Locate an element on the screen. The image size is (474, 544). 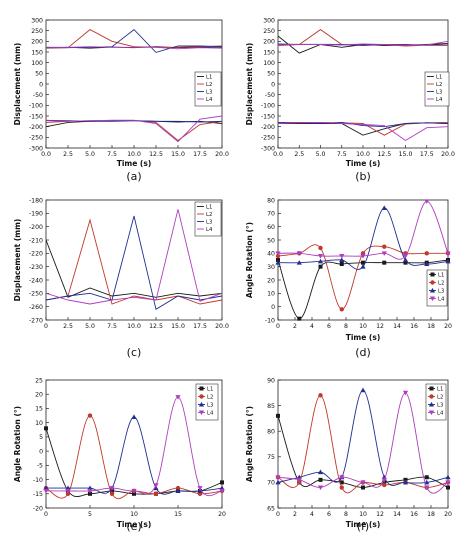
legend-marker-l3 is located at coordinates (201, 404).